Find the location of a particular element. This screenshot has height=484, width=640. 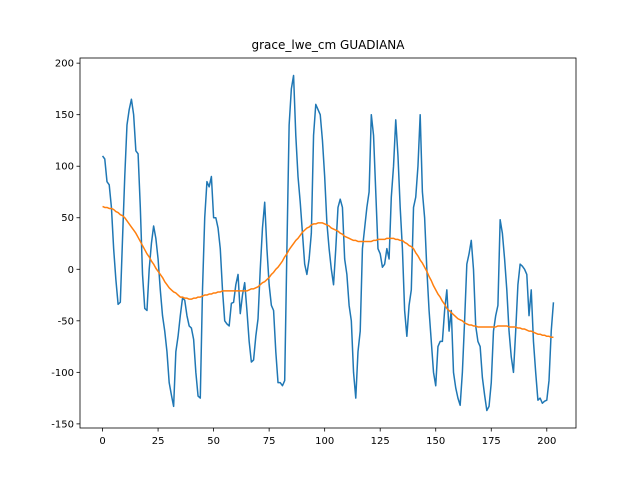

chart-title: grace_lwe_cm GUADIANA is located at coordinates (329, 45).